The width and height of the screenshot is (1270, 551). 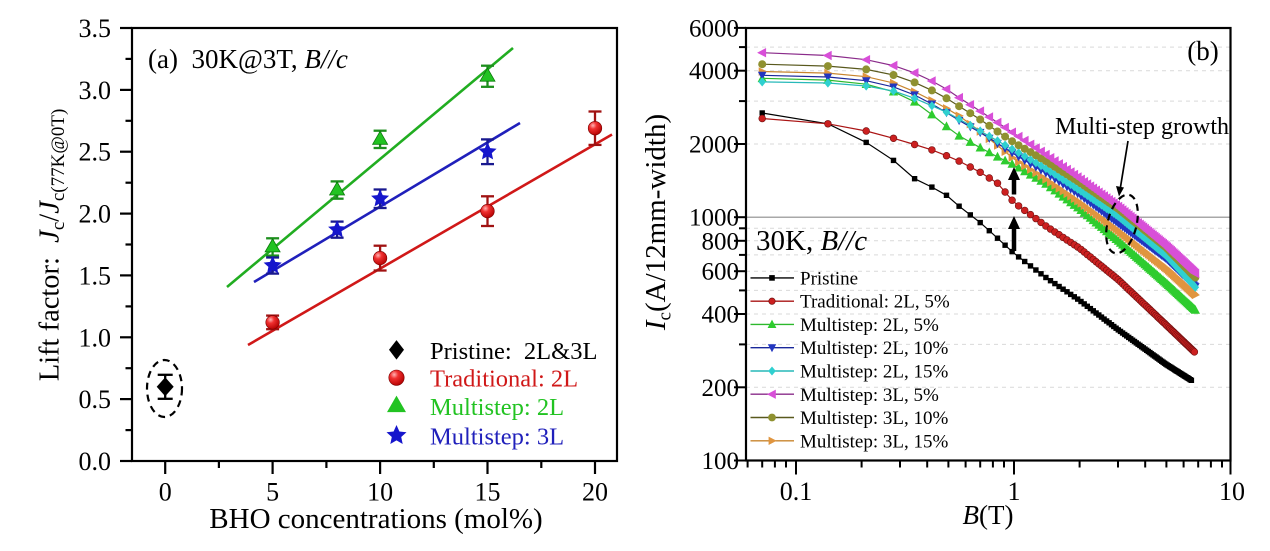 I want to click on svg-text: 2000, so click(x=714, y=145).